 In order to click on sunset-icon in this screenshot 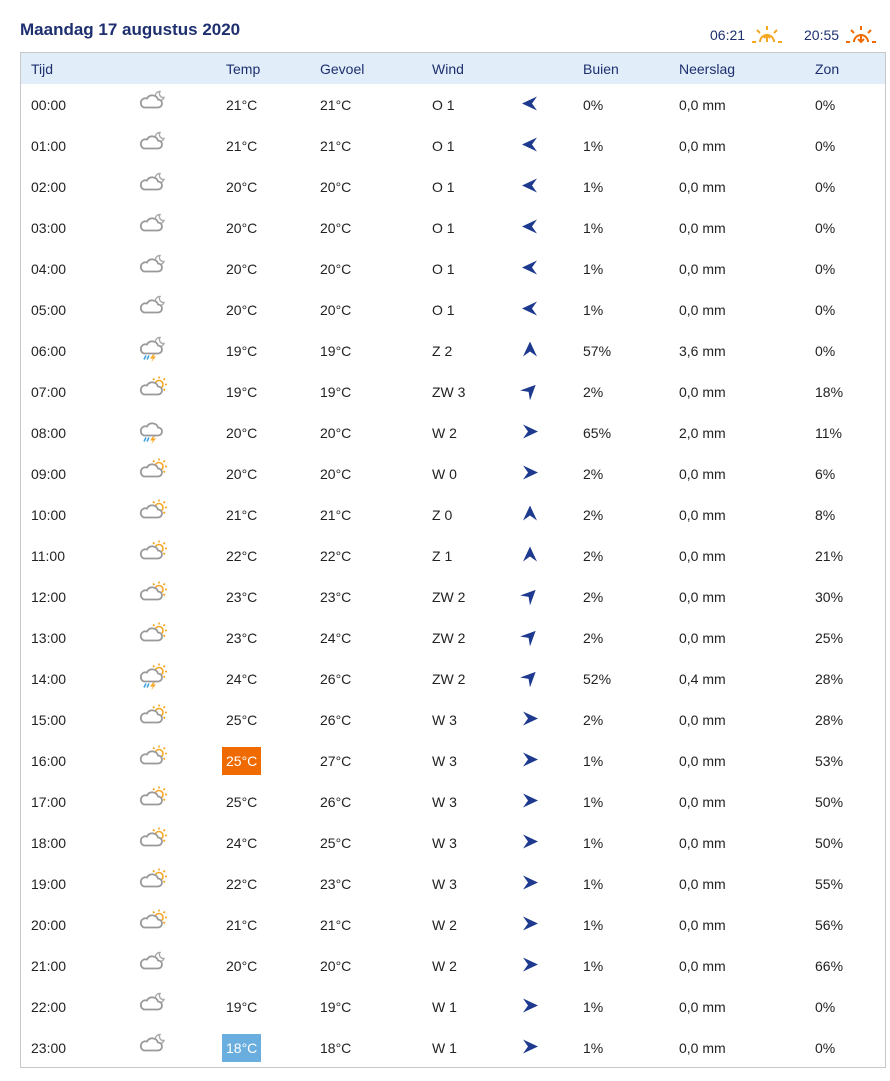, I will do `click(861, 35)`.